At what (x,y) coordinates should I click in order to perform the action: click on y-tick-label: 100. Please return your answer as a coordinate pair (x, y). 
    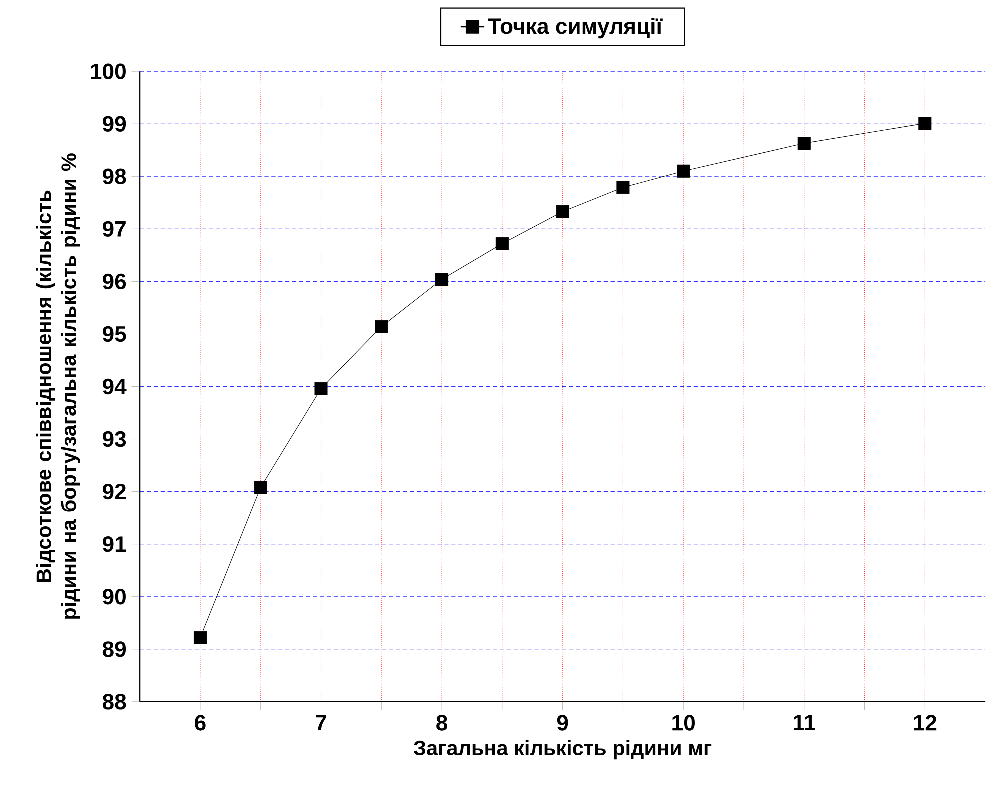
    Looking at the image, I should click on (108, 72).